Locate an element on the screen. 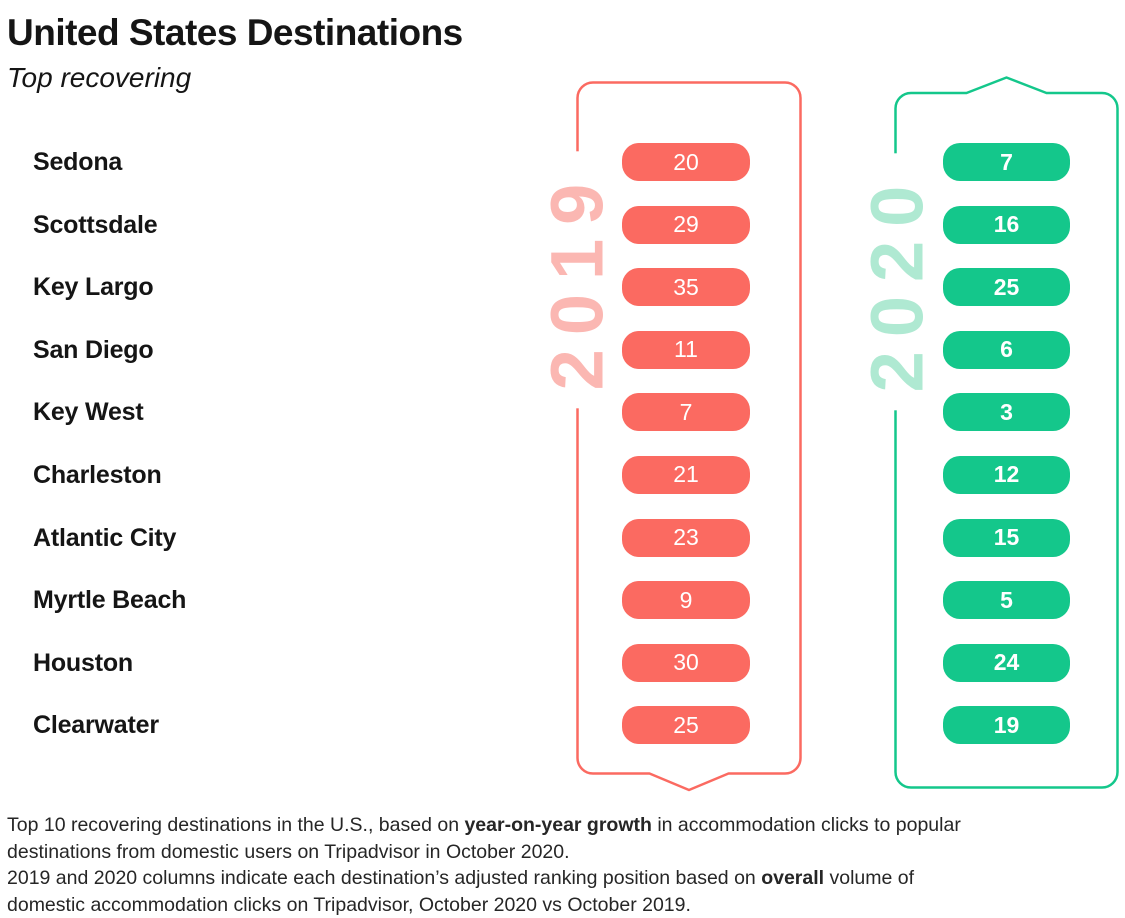 The image size is (1125, 918). destination-label: Key Largo is located at coordinates (93, 287).